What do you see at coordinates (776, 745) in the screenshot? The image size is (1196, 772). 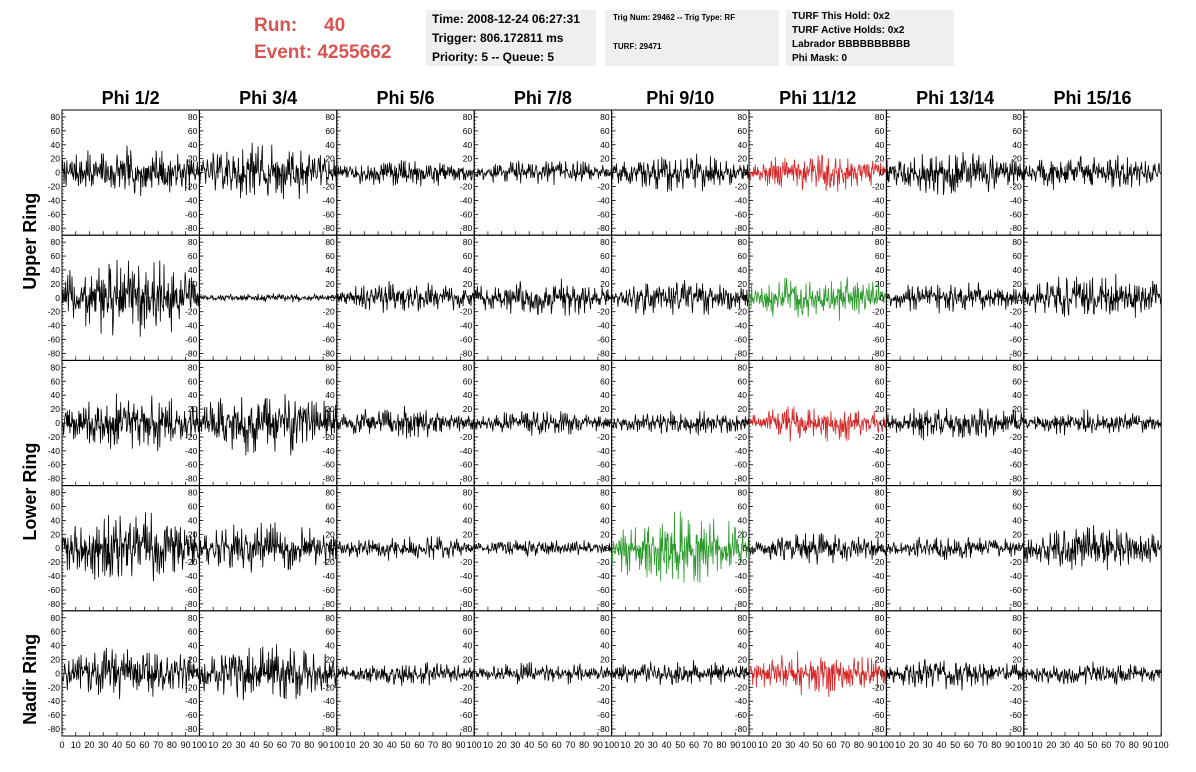 I see `x-tick-label: 20` at bounding box center [776, 745].